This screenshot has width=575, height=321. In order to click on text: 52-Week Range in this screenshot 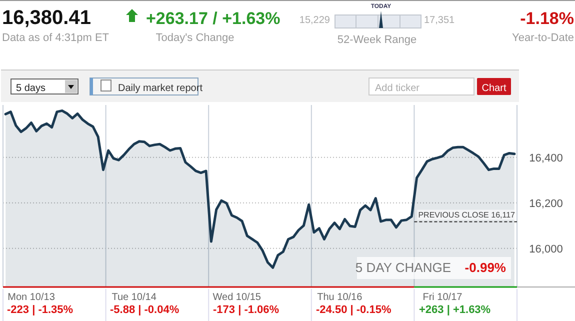, I will do `click(377, 40)`.